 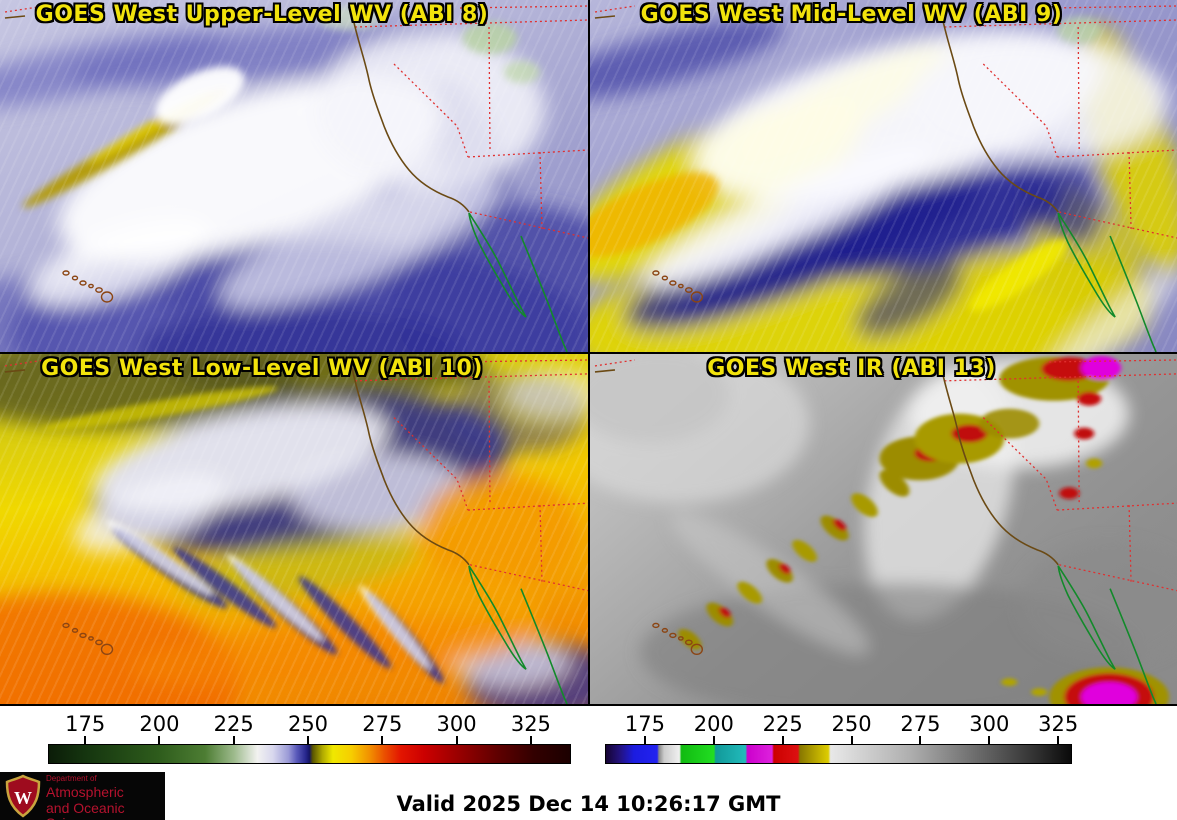 What do you see at coordinates (588, 705) in the screenshot?
I see `panel-bottom-edge` at bounding box center [588, 705].